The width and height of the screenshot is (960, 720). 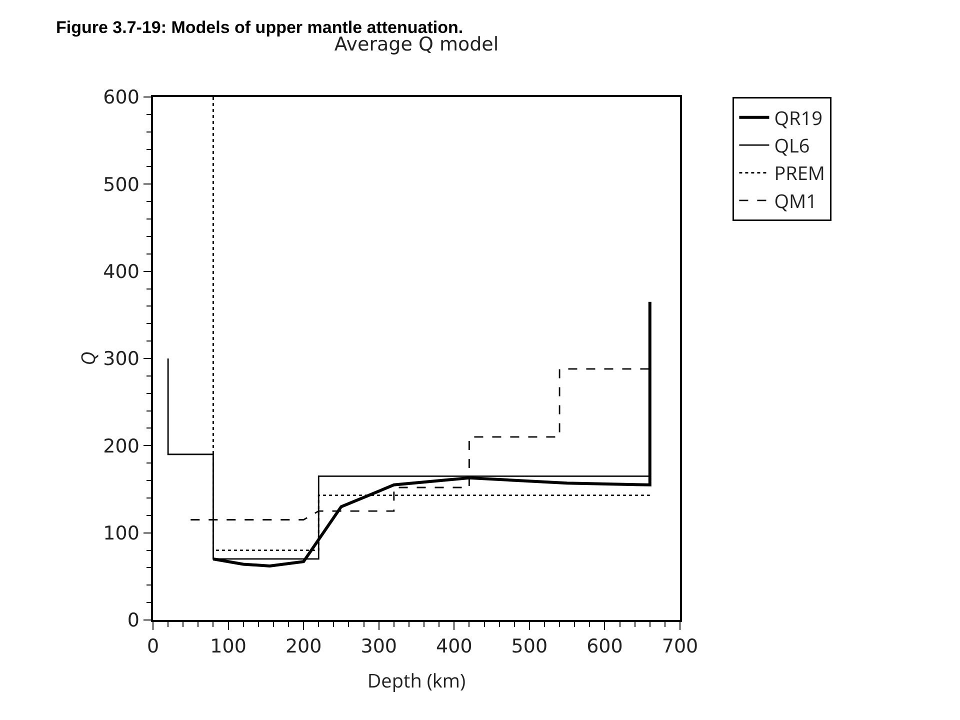 I want to click on x-tick-label: 0, so click(x=153, y=647).